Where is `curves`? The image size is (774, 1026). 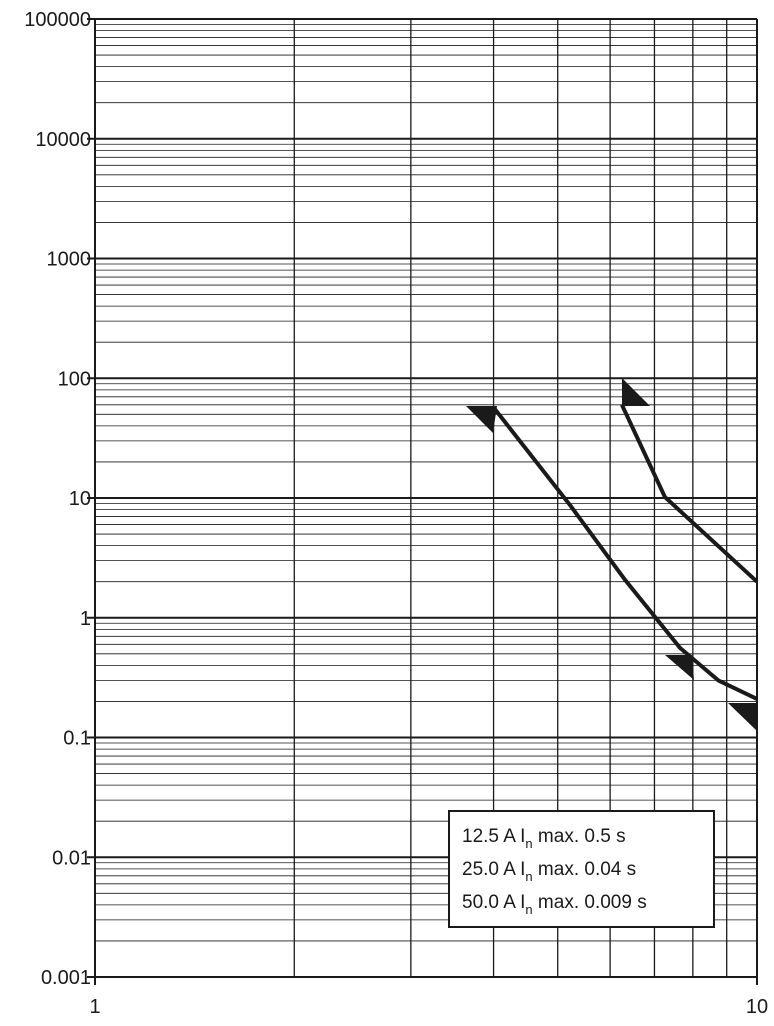 curves is located at coordinates (625, 552).